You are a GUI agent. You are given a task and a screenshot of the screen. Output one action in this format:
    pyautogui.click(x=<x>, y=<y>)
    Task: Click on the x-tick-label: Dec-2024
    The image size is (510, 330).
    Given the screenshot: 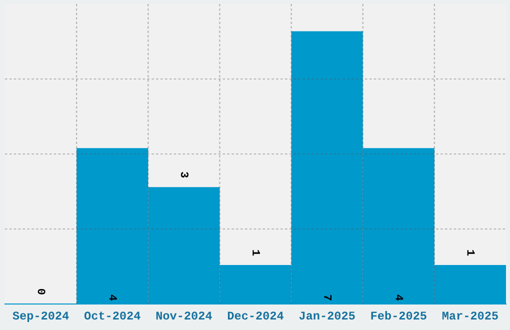 What is the action you would take?
    pyautogui.click(x=256, y=316)
    